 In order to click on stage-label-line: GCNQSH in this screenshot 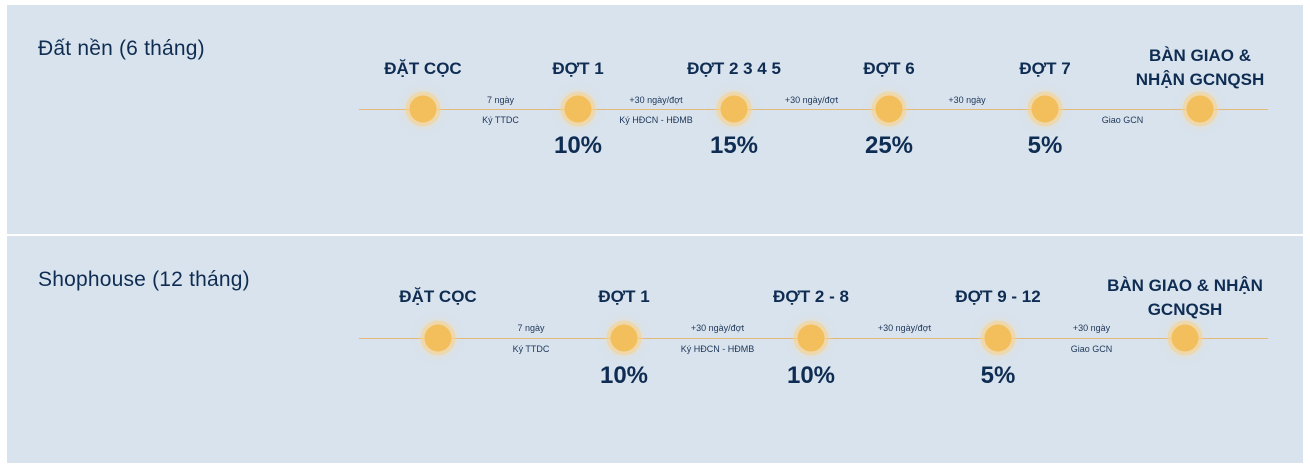, I will do `click(1185, 309)`.